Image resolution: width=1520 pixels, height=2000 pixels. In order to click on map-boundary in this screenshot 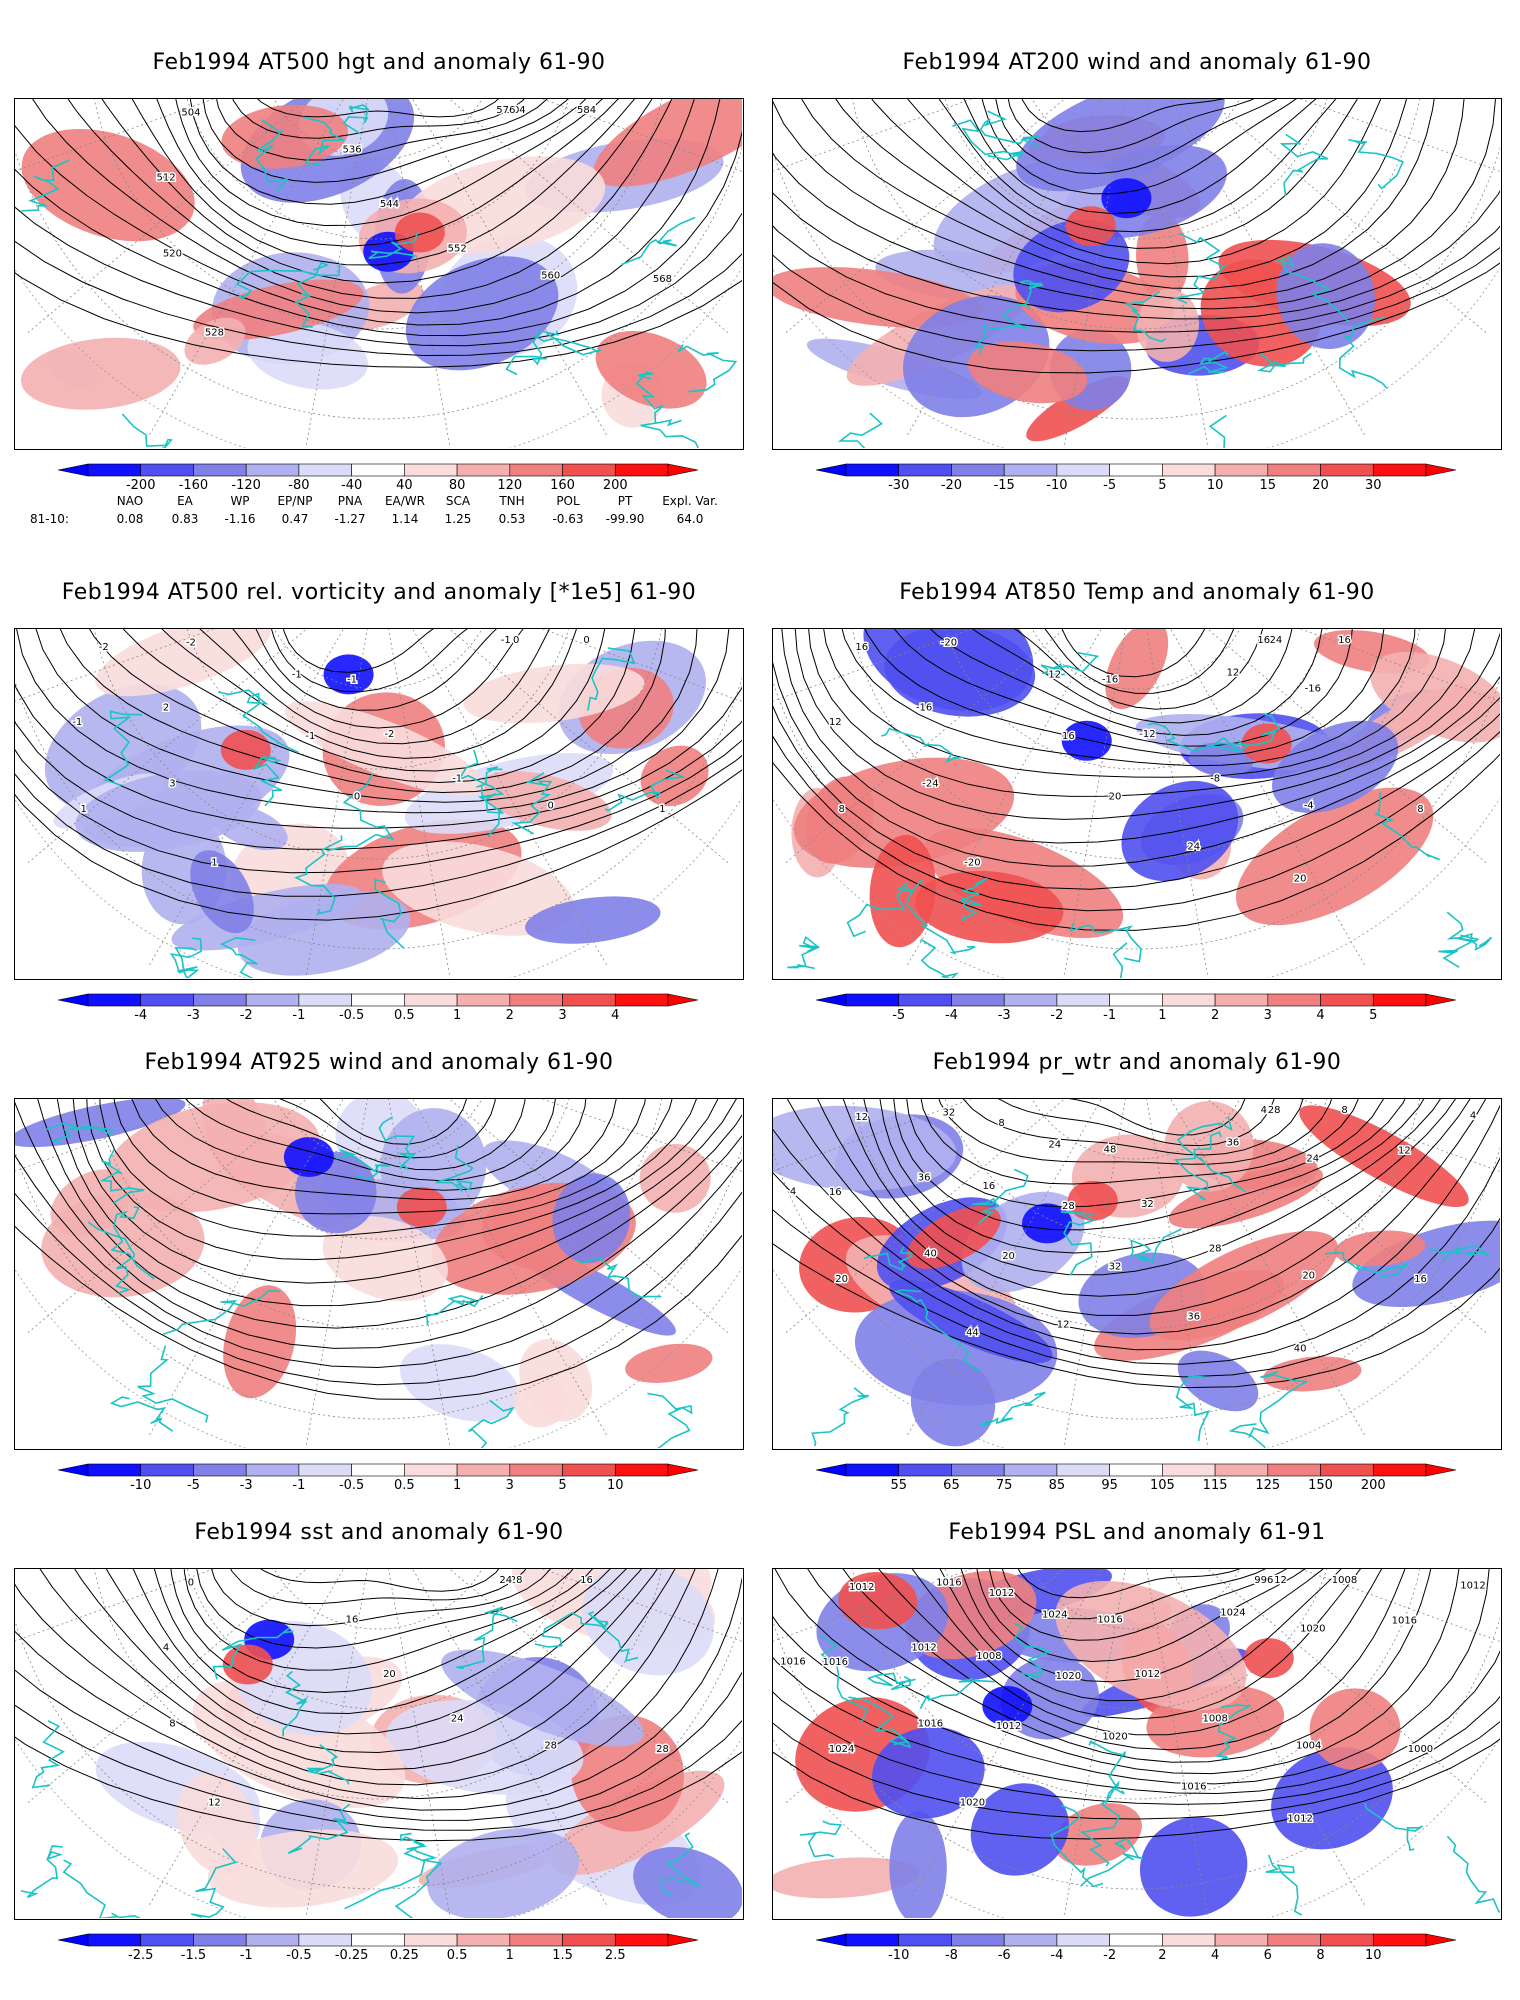, I will do `click(1136, 1827)`.